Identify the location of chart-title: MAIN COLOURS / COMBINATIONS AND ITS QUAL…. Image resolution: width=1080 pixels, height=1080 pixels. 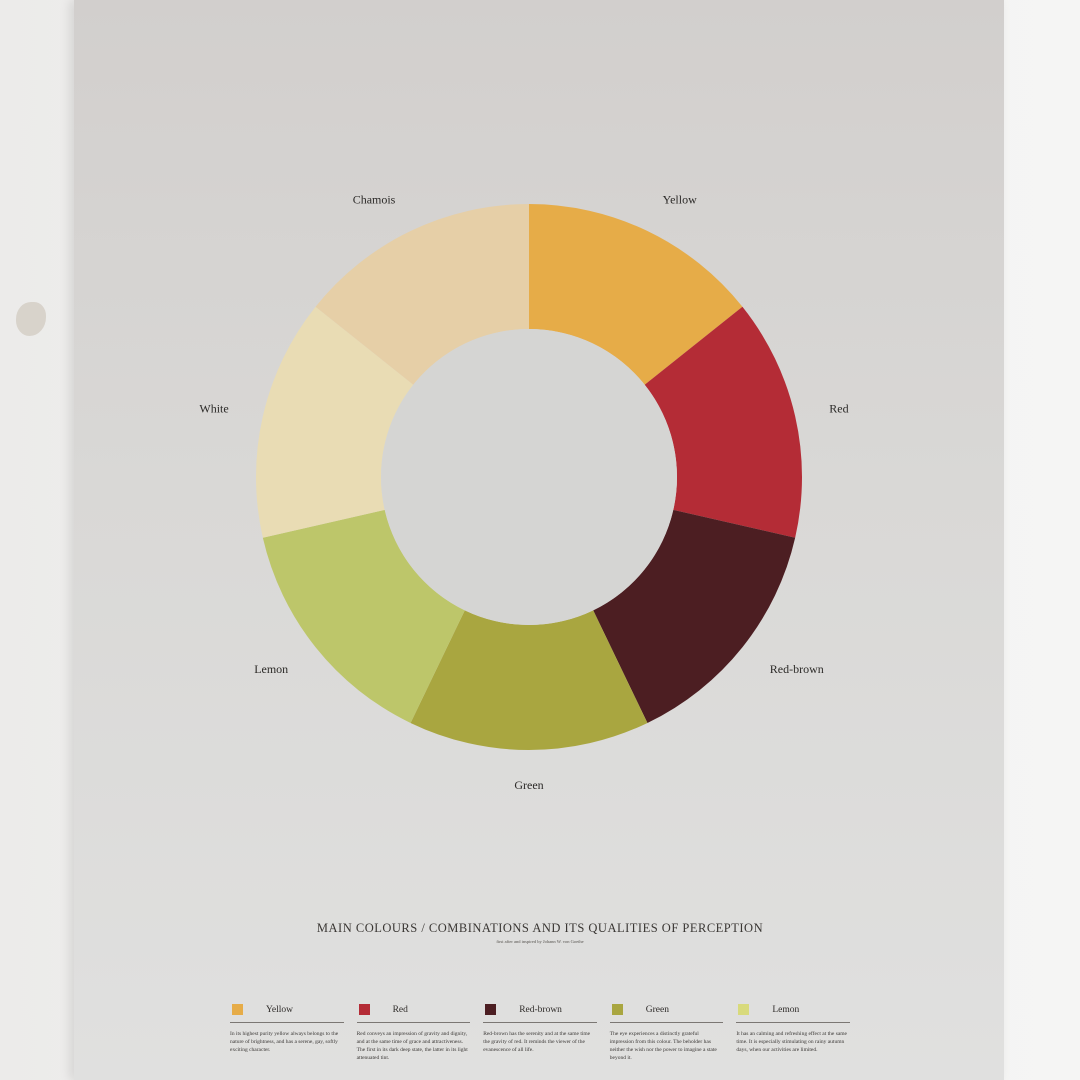
(540, 928).